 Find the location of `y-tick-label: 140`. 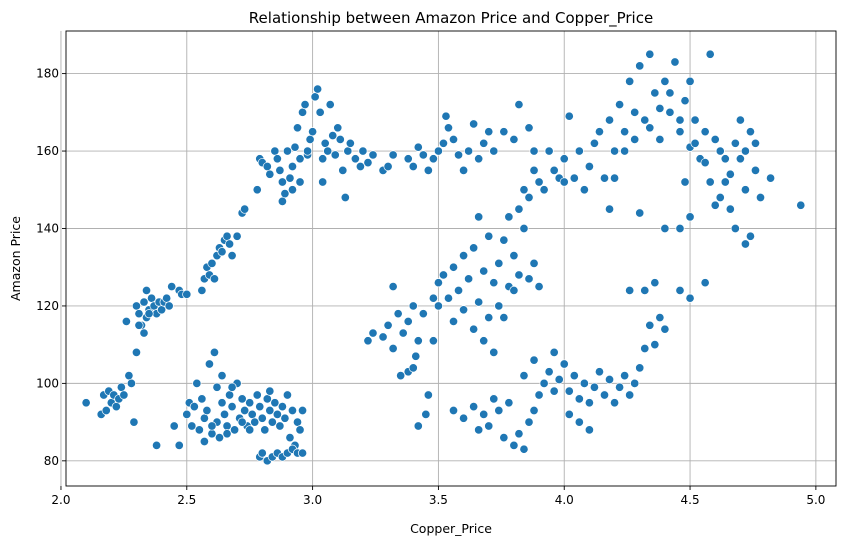

y-tick-label: 140 is located at coordinates (47, 228).